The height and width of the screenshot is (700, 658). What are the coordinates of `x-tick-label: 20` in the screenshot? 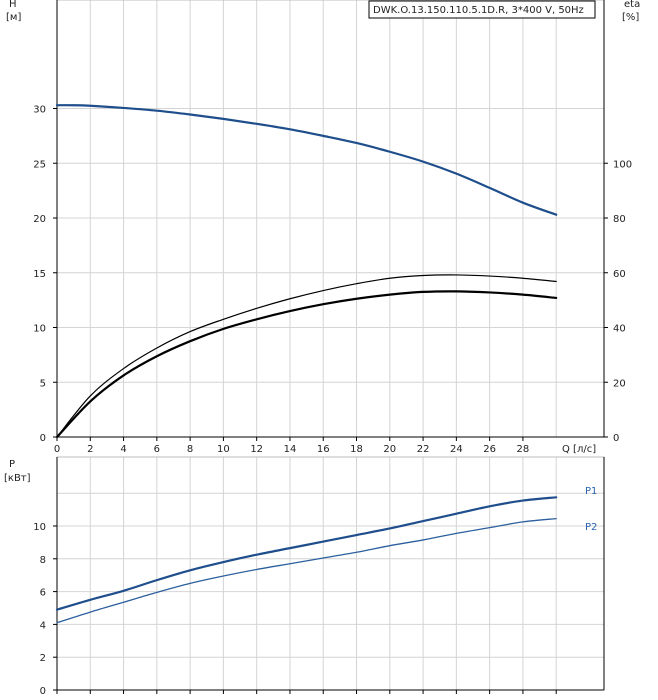 It's located at (389, 449).